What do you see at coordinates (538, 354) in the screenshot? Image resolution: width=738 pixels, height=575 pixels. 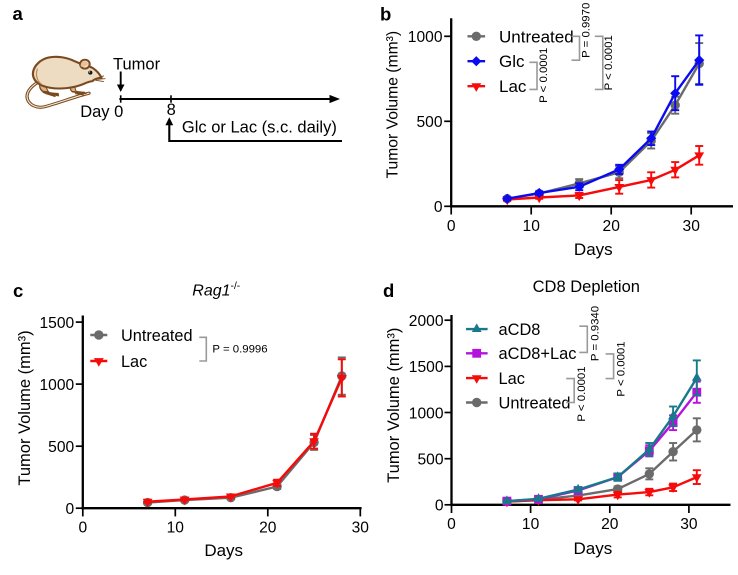 I see `svg-text: aCD8+Lac` at bounding box center [538, 354].